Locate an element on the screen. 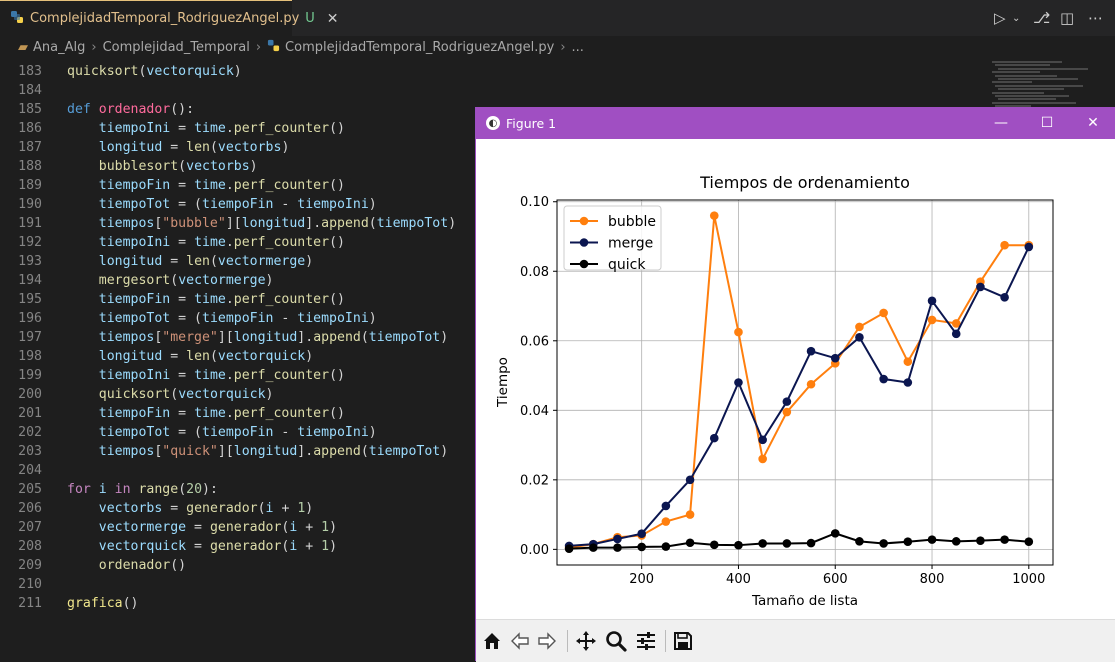  code-text: tiempoTot = (tiempoFin - tiempoIni) is located at coordinates (222, 318).